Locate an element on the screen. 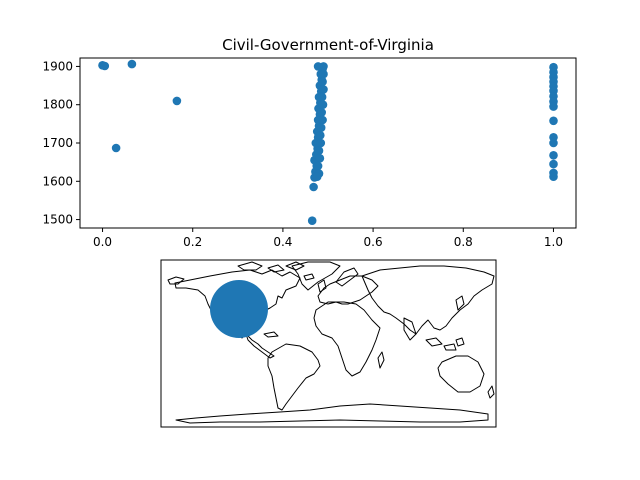 Image resolution: width=640 pixels, height=480 pixels. coastline-africa is located at coordinates (347, 339).